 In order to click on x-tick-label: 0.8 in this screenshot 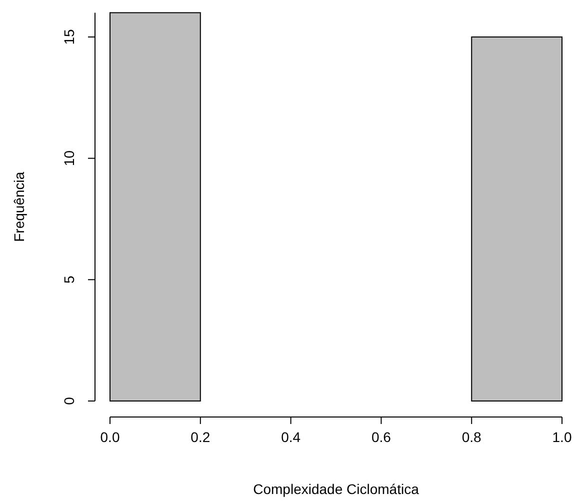, I will do `click(472, 437)`.